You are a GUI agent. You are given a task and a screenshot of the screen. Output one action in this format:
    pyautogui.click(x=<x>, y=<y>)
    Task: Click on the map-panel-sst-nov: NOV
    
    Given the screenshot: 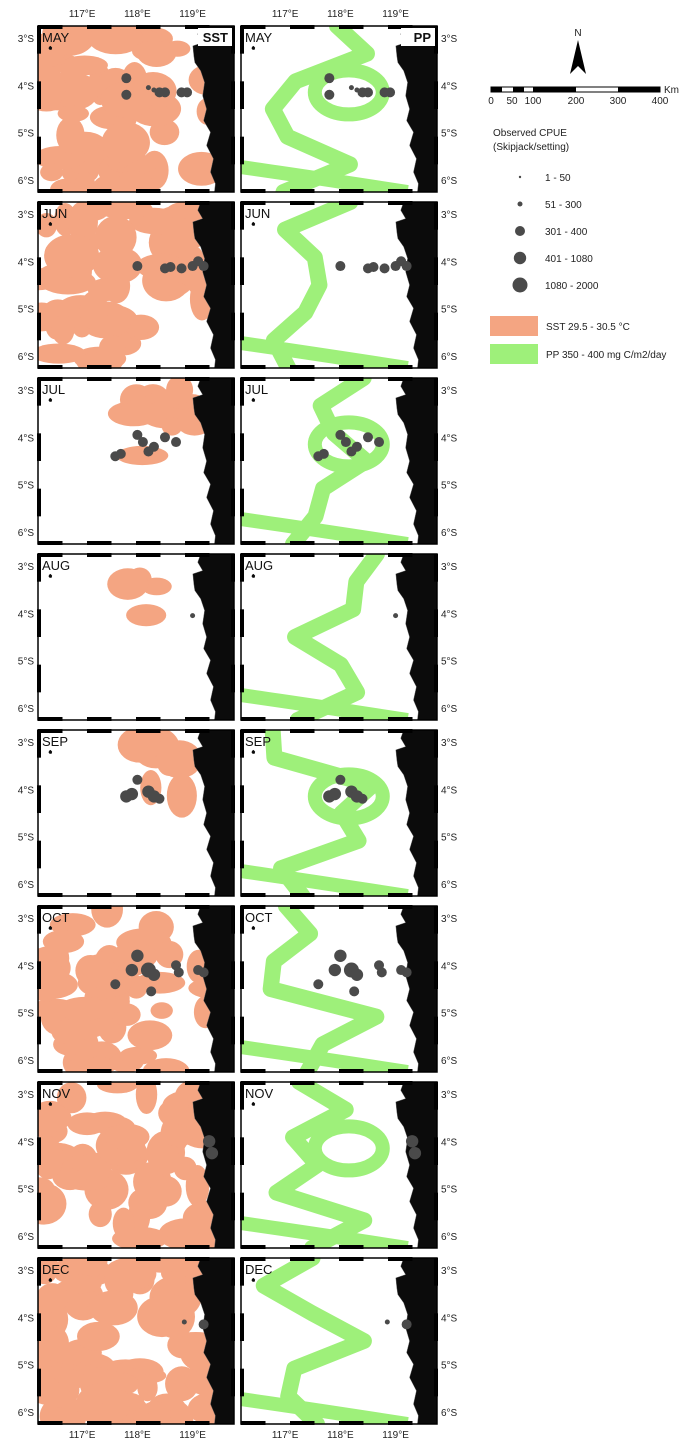 What is the action you would take?
    pyautogui.click(x=136, y=1165)
    